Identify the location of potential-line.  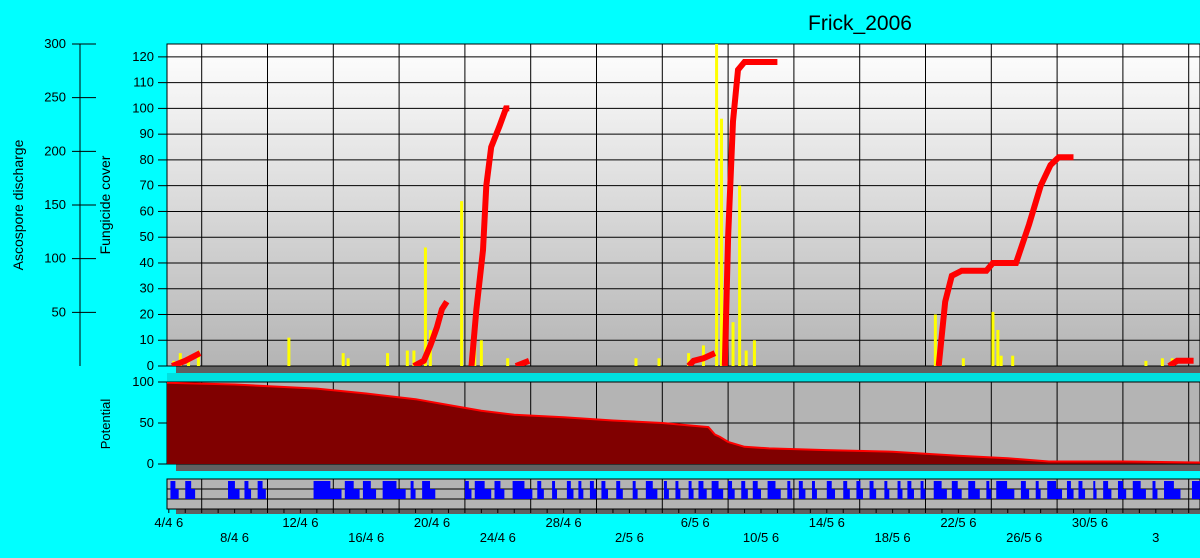
(683, 423).